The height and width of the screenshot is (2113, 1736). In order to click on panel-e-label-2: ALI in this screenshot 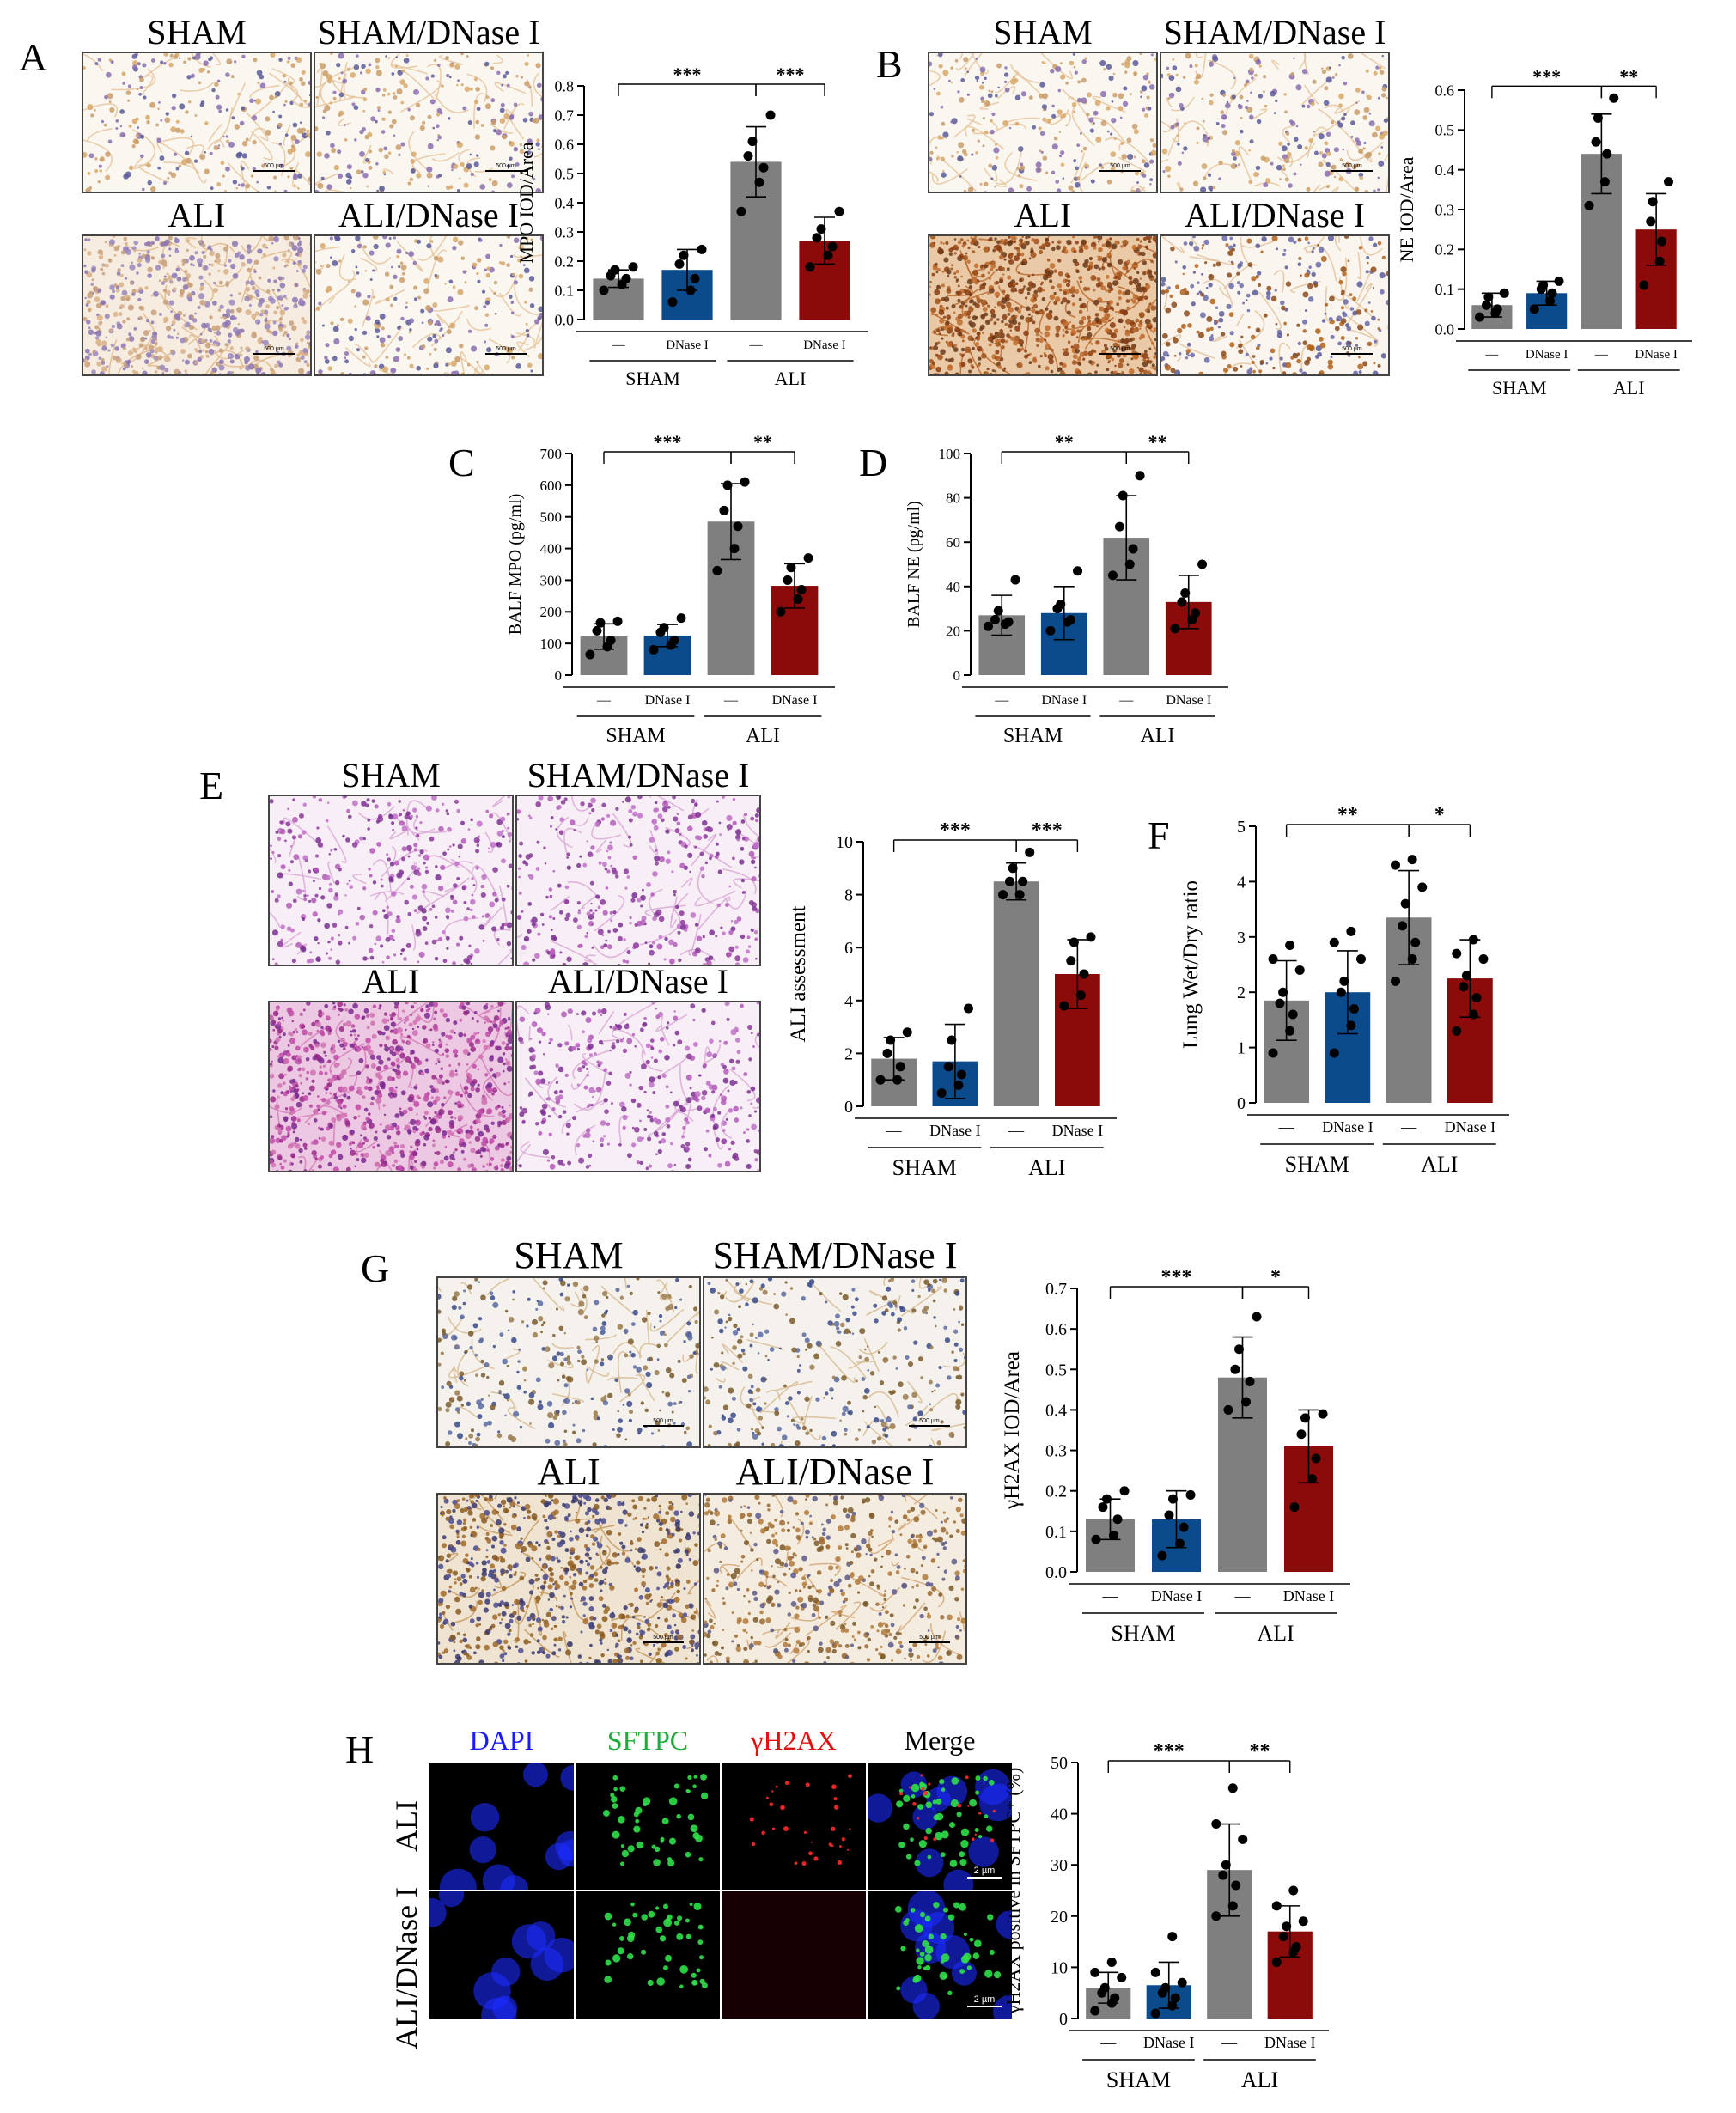, I will do `click(391, 982)`.